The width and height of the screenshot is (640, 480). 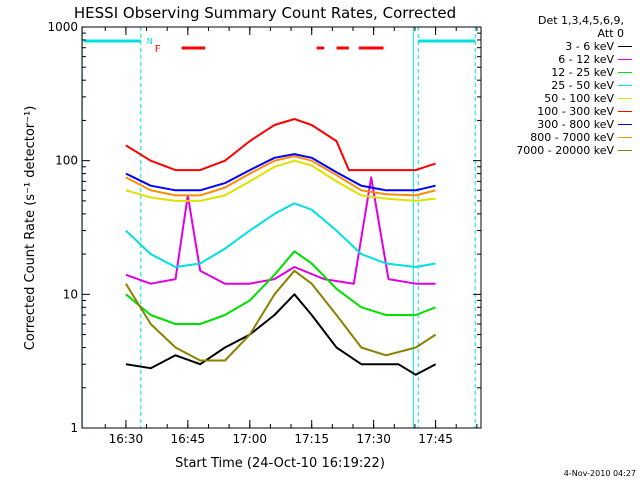 I want to click on legend-entry-8: 800 - 7000 keV, so click(x=560, y=137).